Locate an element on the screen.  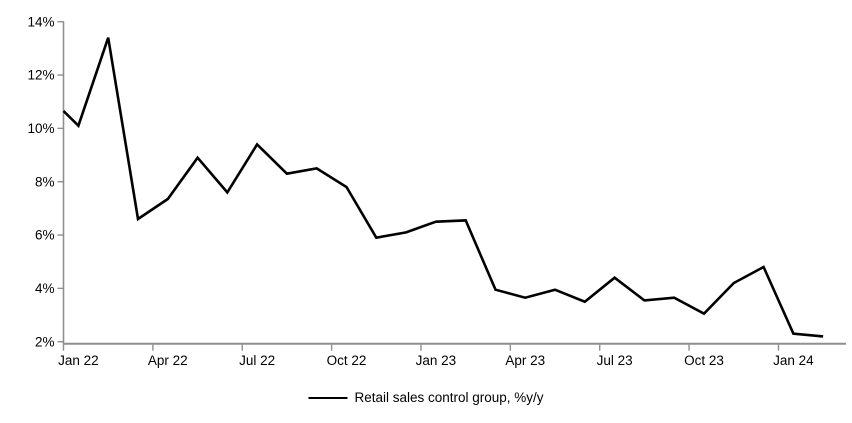
y-axis-tick-label: 12% is located at coordinates (40, 75).